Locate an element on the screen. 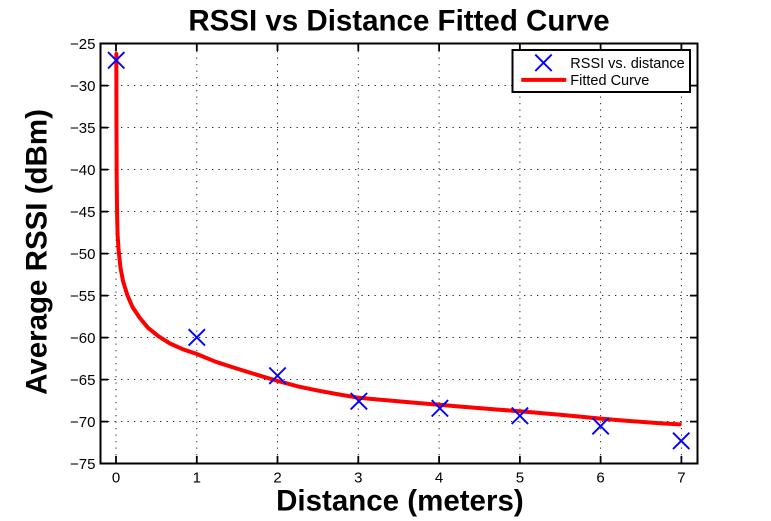 The height and width of the screenshot is (521, 771). svg-text: 3 is located at coordinates (358, 477).